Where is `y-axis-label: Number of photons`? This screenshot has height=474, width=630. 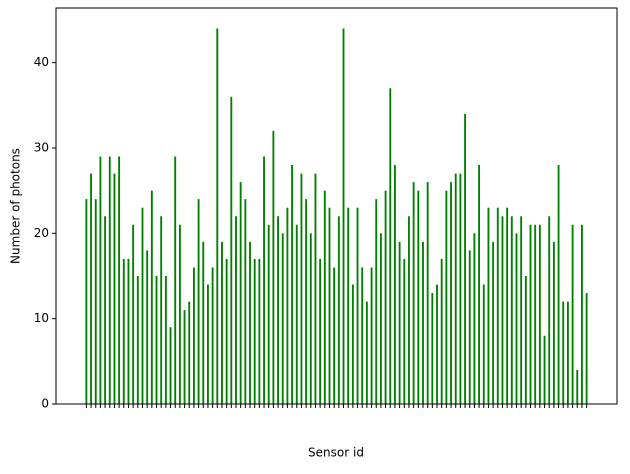 y-axis-label: Number of photons is located at coordinates (16, 206).